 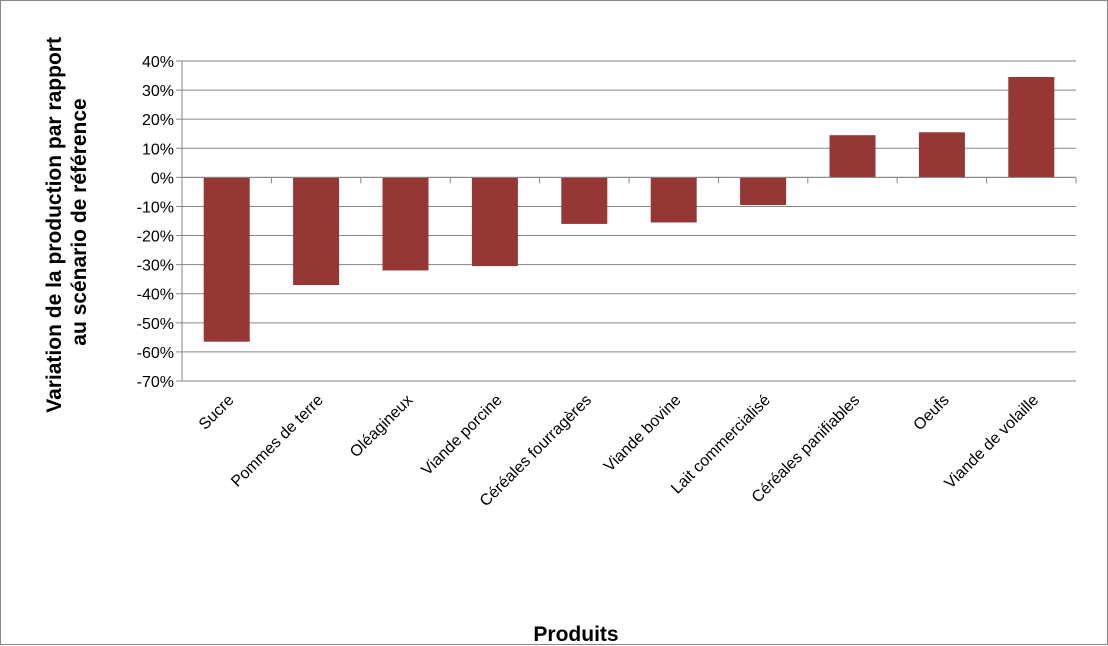 I want to click on y-tick-label: -50%, so click(x=155, y=324).